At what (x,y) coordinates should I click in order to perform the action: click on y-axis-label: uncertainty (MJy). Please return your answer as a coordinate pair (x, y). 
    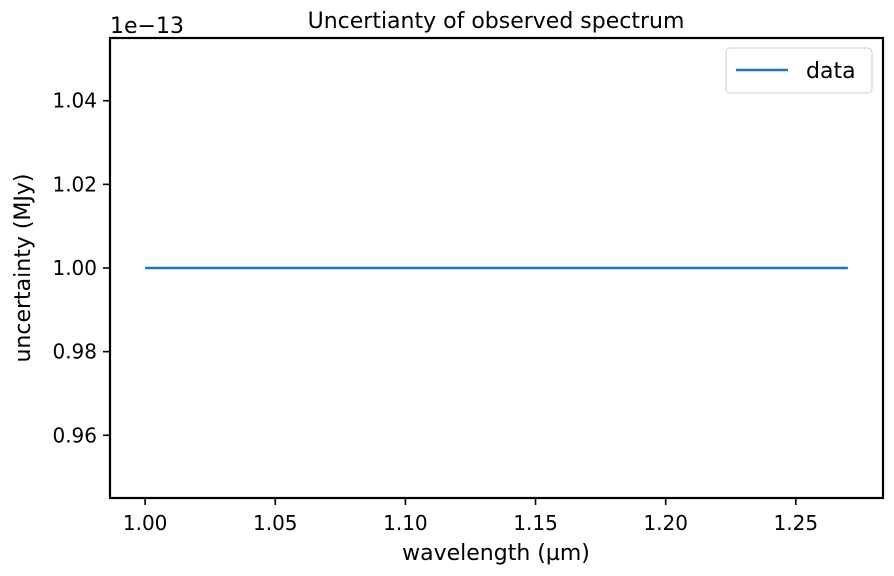
    Looking at the image, I should click on (23, 267).